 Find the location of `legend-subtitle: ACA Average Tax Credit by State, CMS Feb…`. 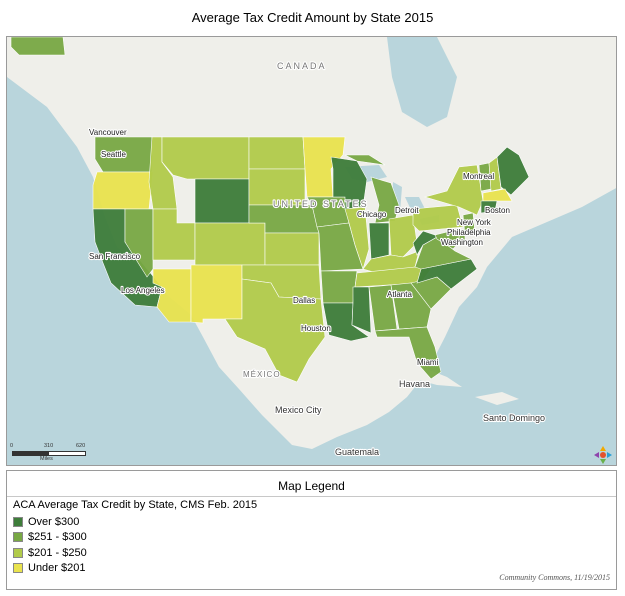

legend-subtitle: ACA Average Tax Credit by State, CMS Feb… is located at coordinates (135, 505).